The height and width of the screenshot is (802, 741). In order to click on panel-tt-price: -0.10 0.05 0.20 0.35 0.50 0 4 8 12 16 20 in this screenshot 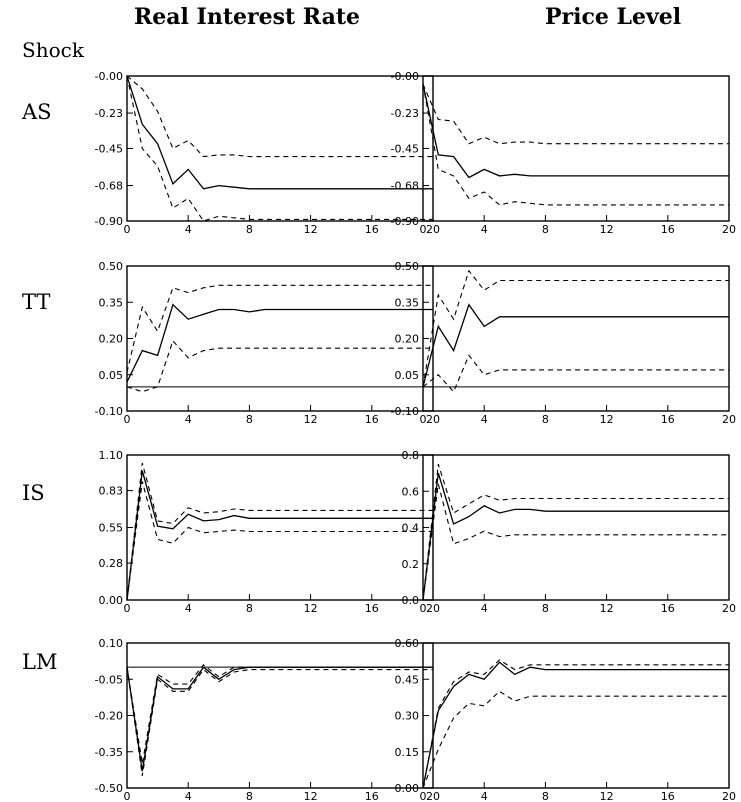, I will do `click(563, 343)`.